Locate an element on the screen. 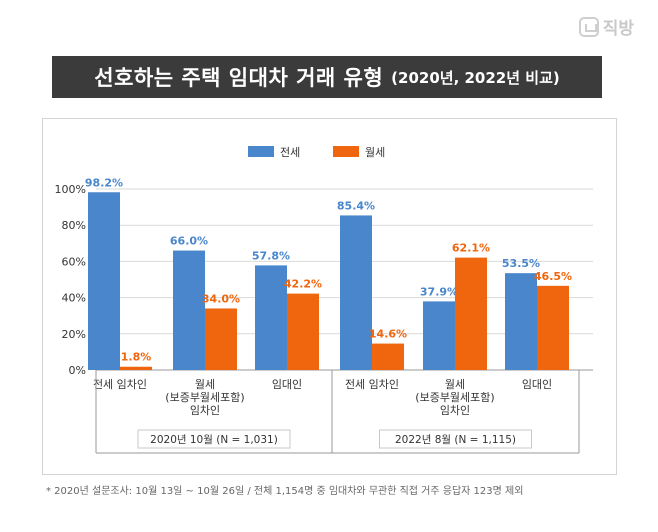 This screenshot has width=658, height=532. logo: 직방 is located at coordinates (606, 26).